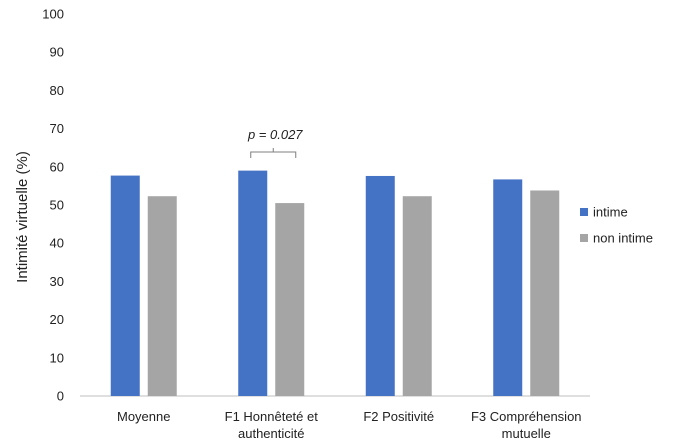  I want to click on category-label: F3 Compréhension, so click(526, 416).